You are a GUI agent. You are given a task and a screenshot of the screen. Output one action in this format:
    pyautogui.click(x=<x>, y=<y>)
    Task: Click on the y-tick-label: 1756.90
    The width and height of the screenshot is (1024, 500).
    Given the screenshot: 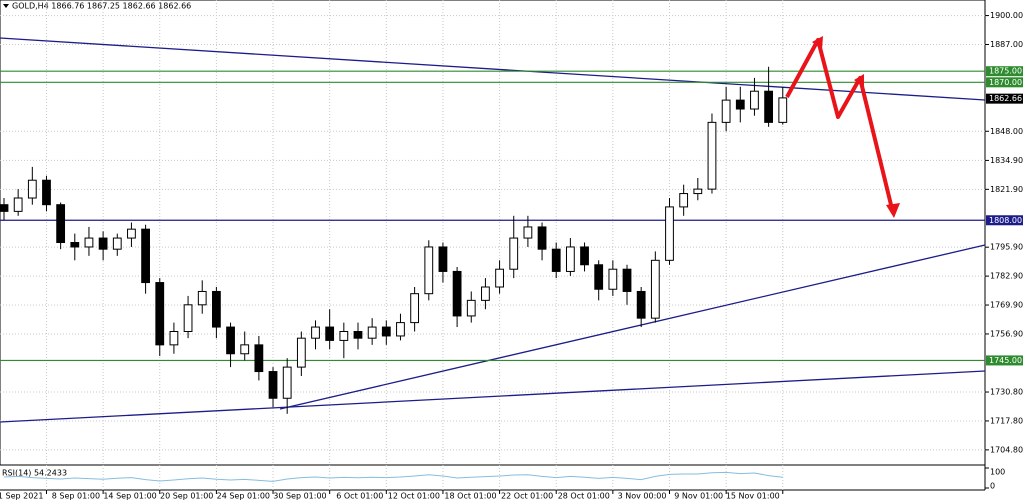 What is the action you would take?
    pyautogui.click(x=1006, y=333)
    